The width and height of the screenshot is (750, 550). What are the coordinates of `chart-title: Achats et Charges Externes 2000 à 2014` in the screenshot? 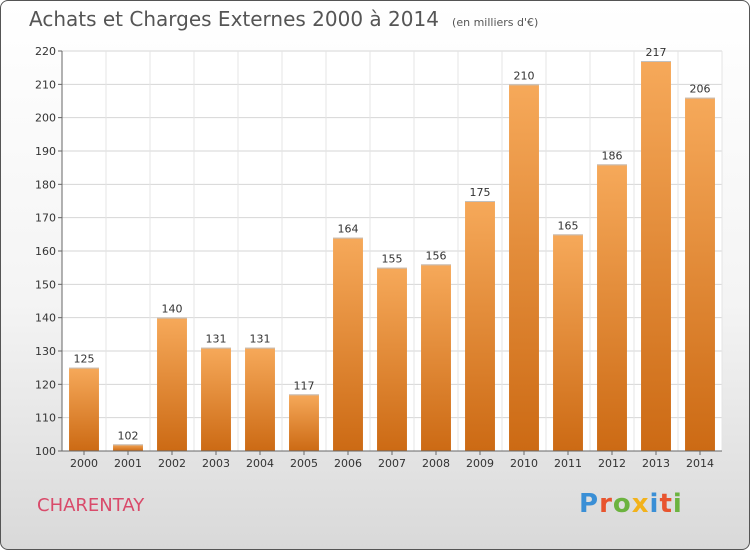 It's located at (234, 19).